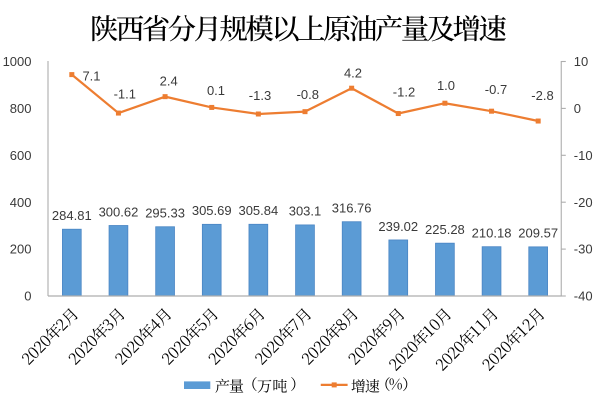 The width and height of the screenshot is (600, 412). Describe the element at coordinates (542, 95) in the screenshot. I see `svg-text: -2.8` at that location.